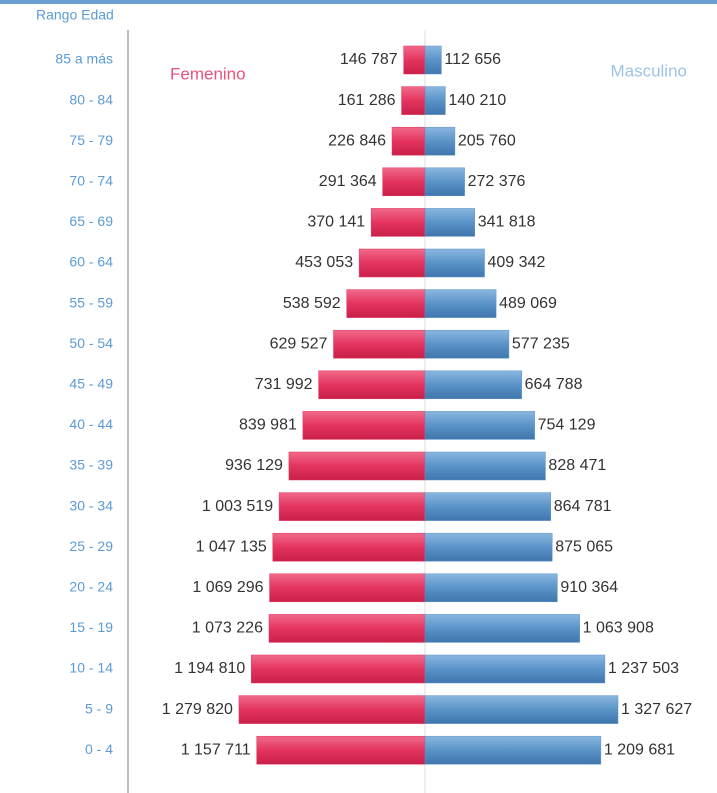 This screenshot has width=717, height=793. Describe the element at coordinates (237, 506) in the screenshot. I see `data-label: 1 003 519` at that location.